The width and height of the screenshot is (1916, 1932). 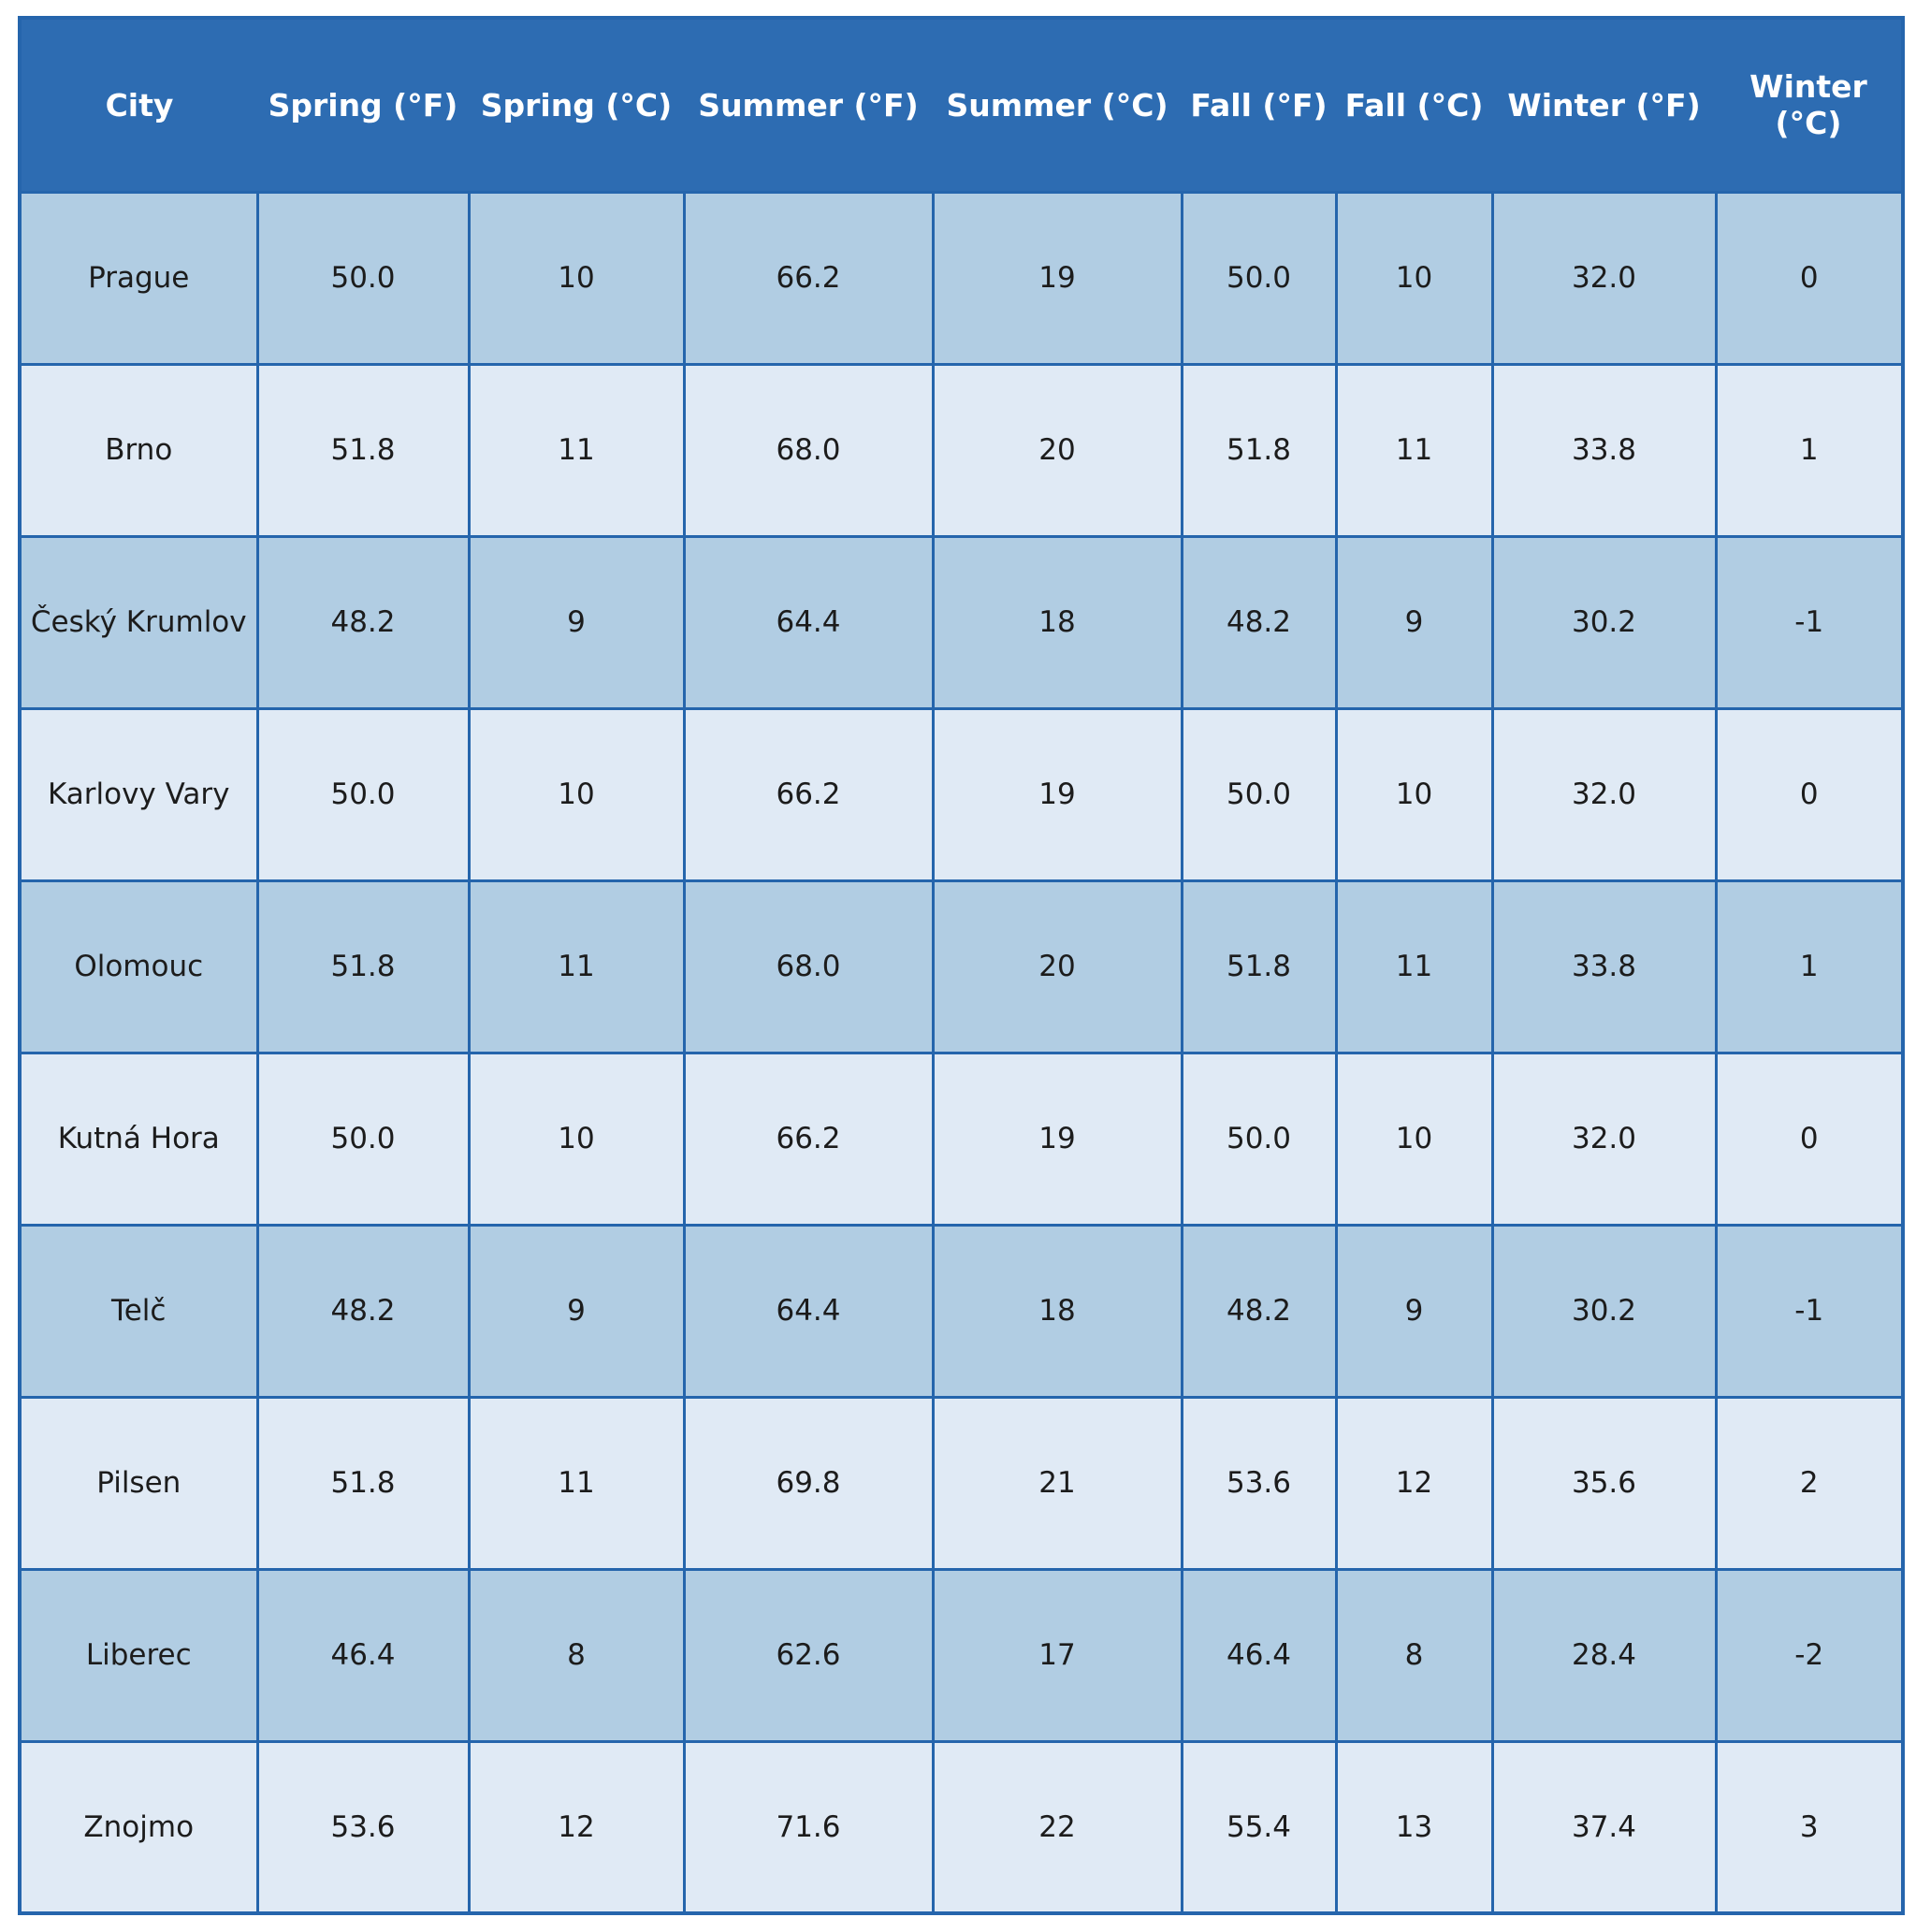 I want to click on value-cell: 22, so click(x=1057, y=1827).